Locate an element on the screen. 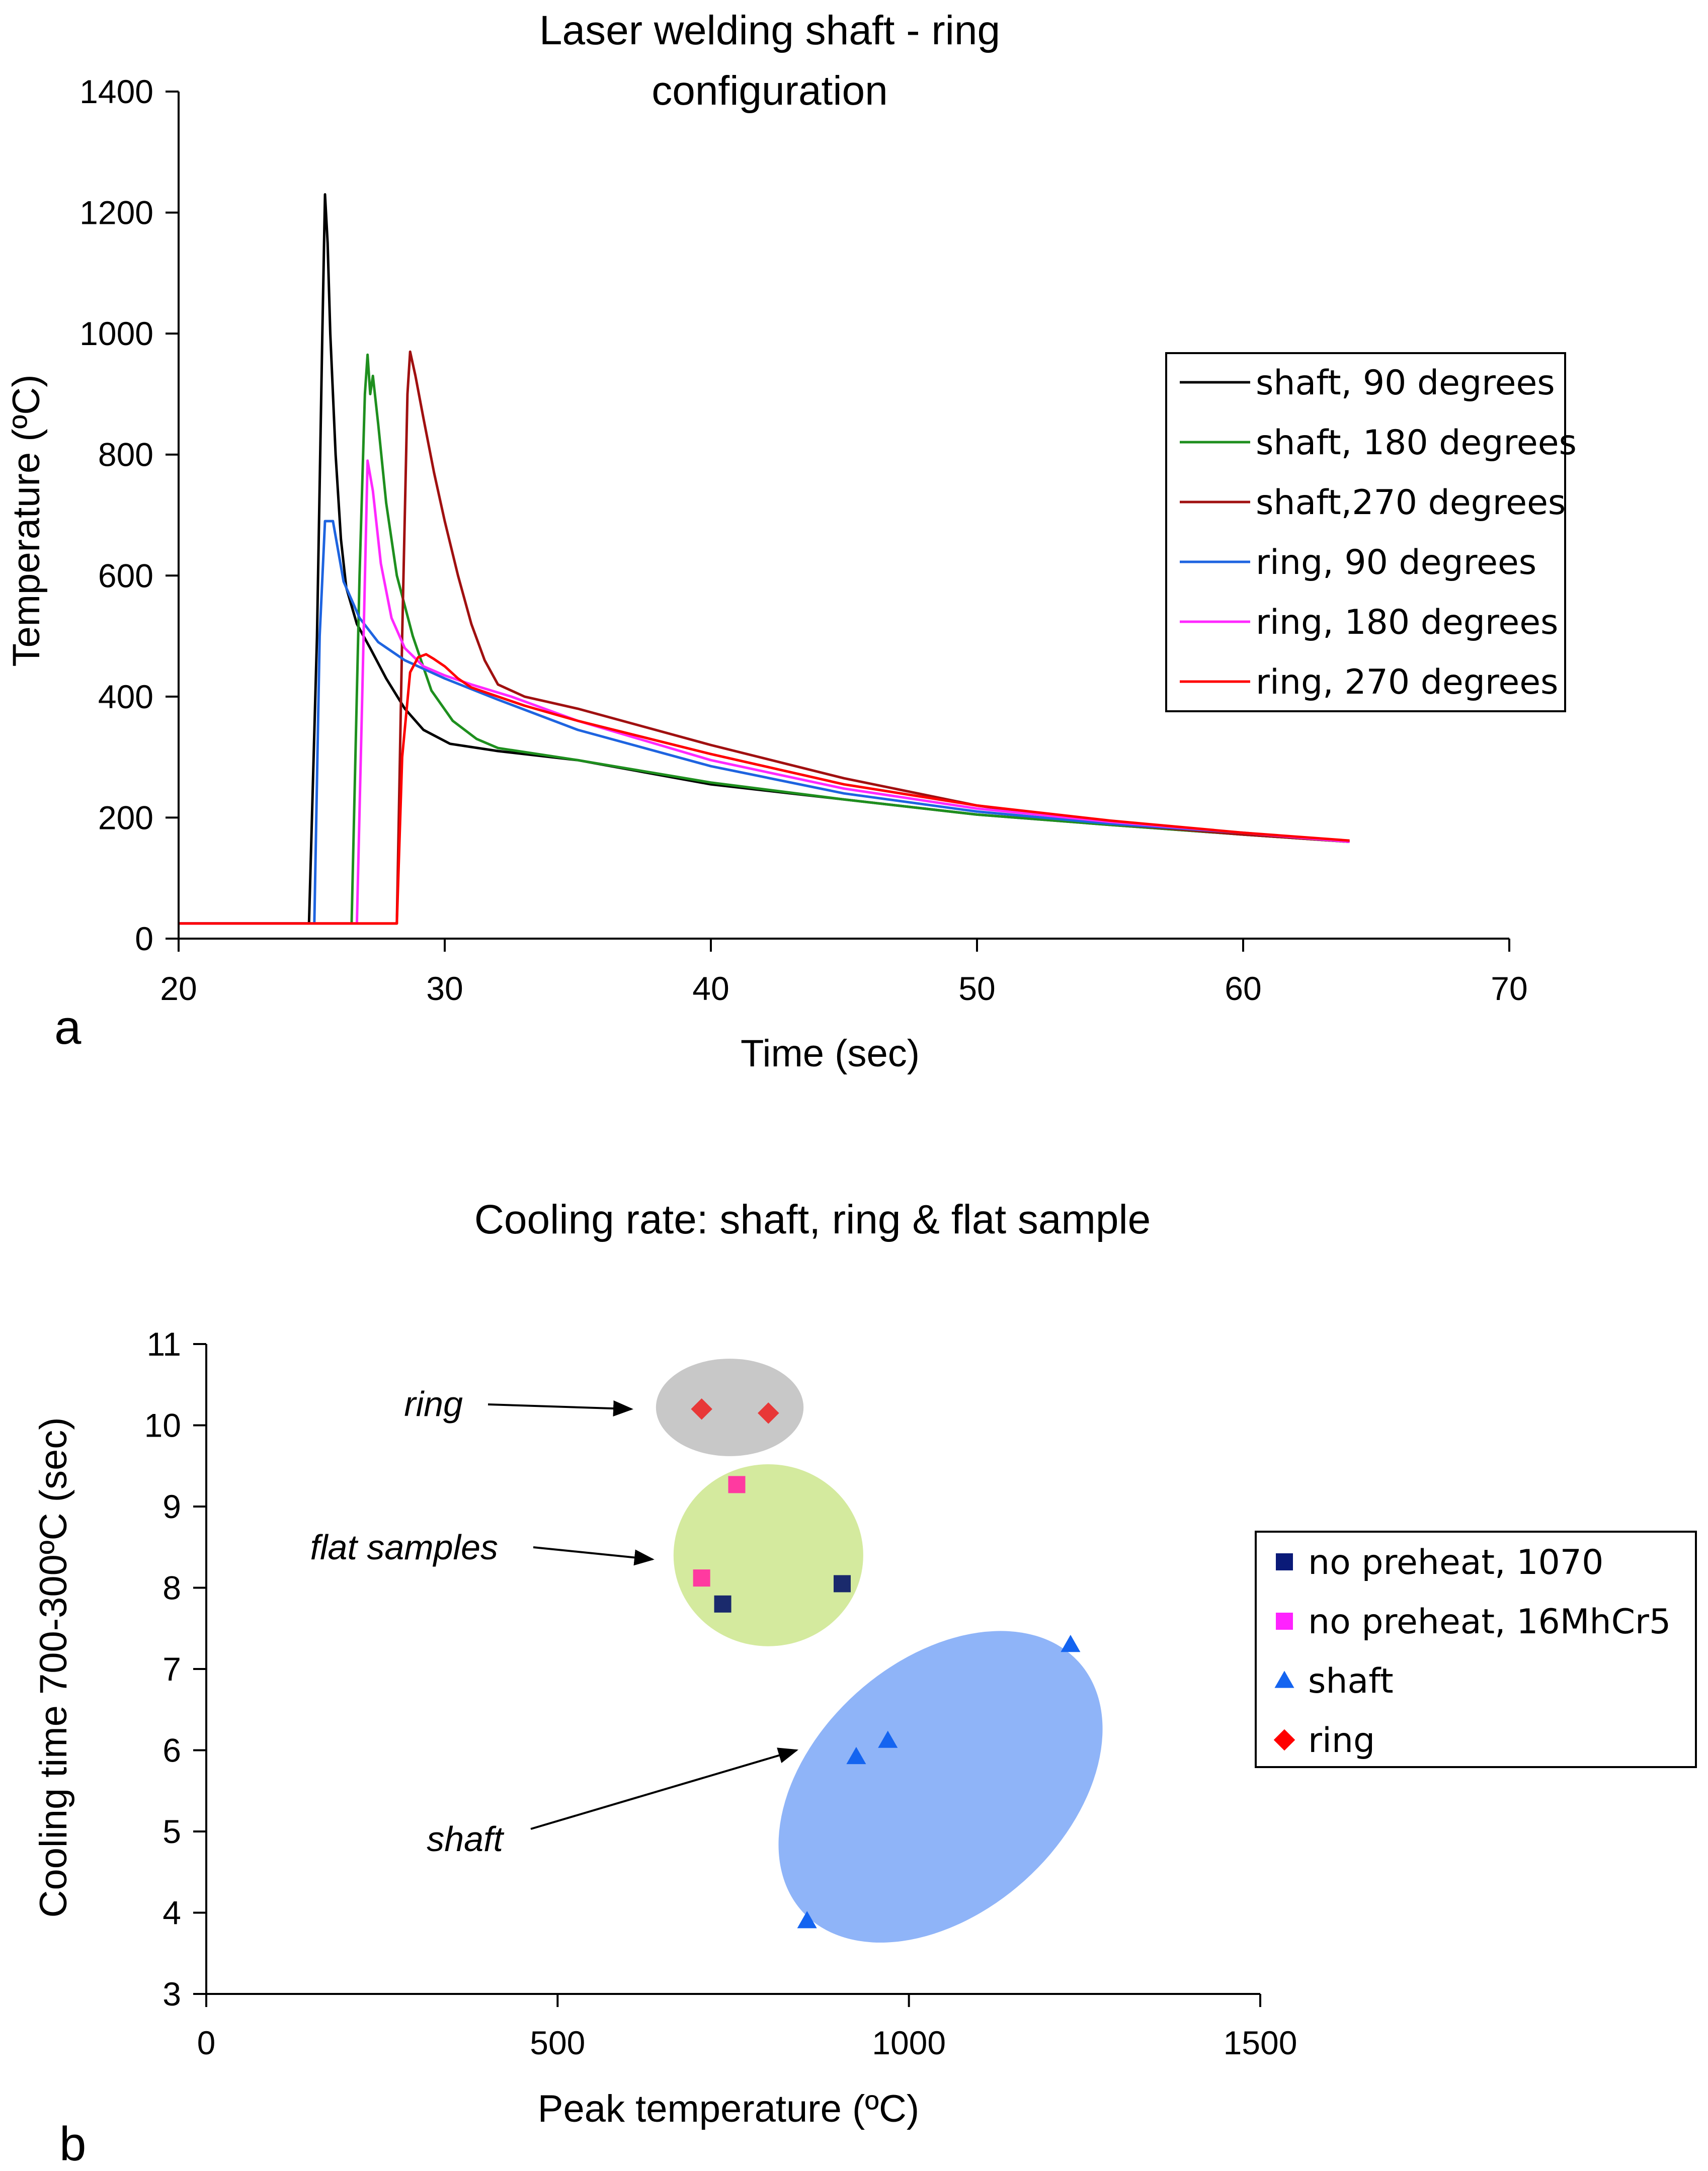  legend-marker-ring is located at coordinates (1284, 1740).